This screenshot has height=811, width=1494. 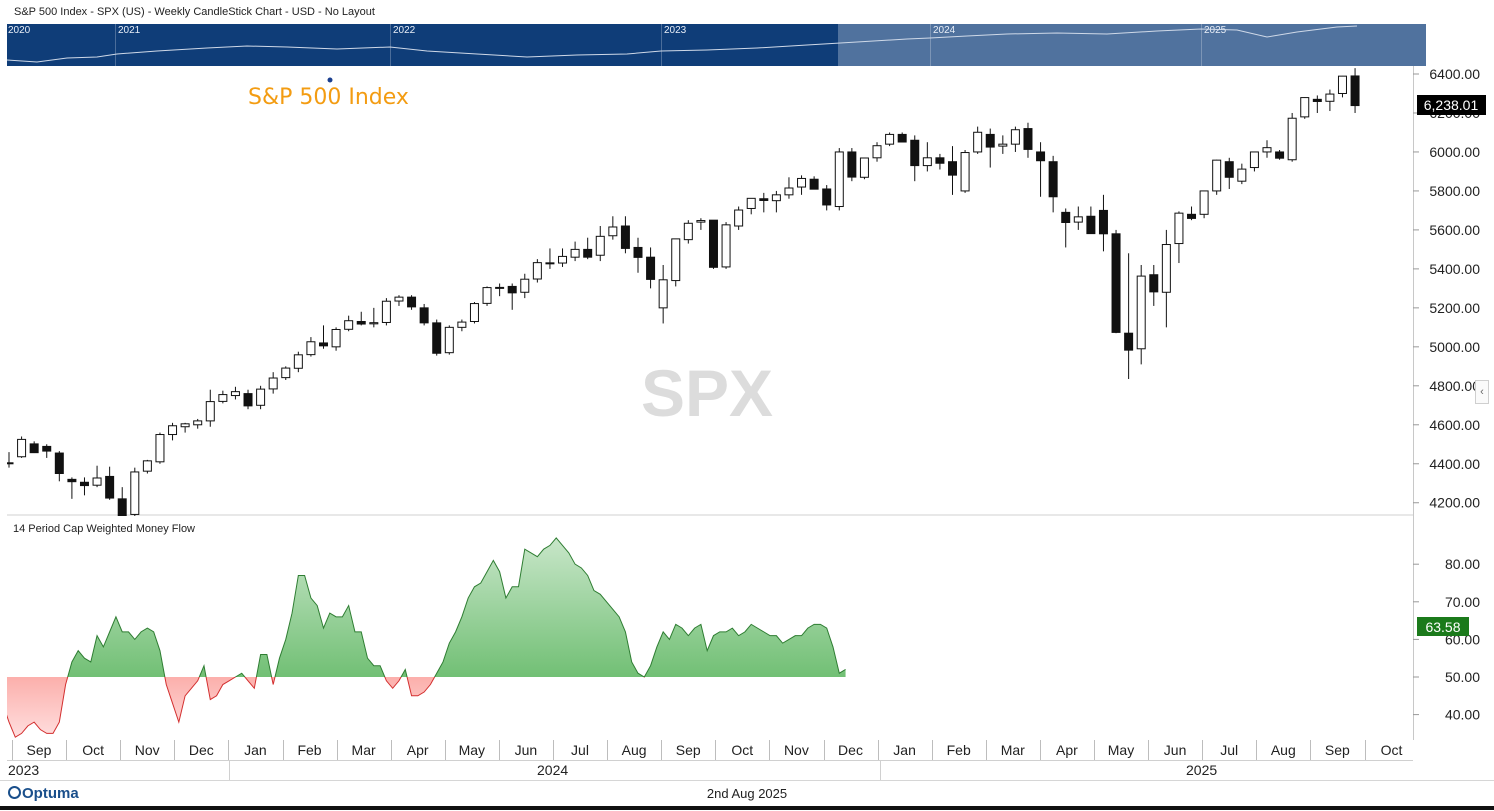 I want to click on month-label: Mar, so click(x=1012, y=750).